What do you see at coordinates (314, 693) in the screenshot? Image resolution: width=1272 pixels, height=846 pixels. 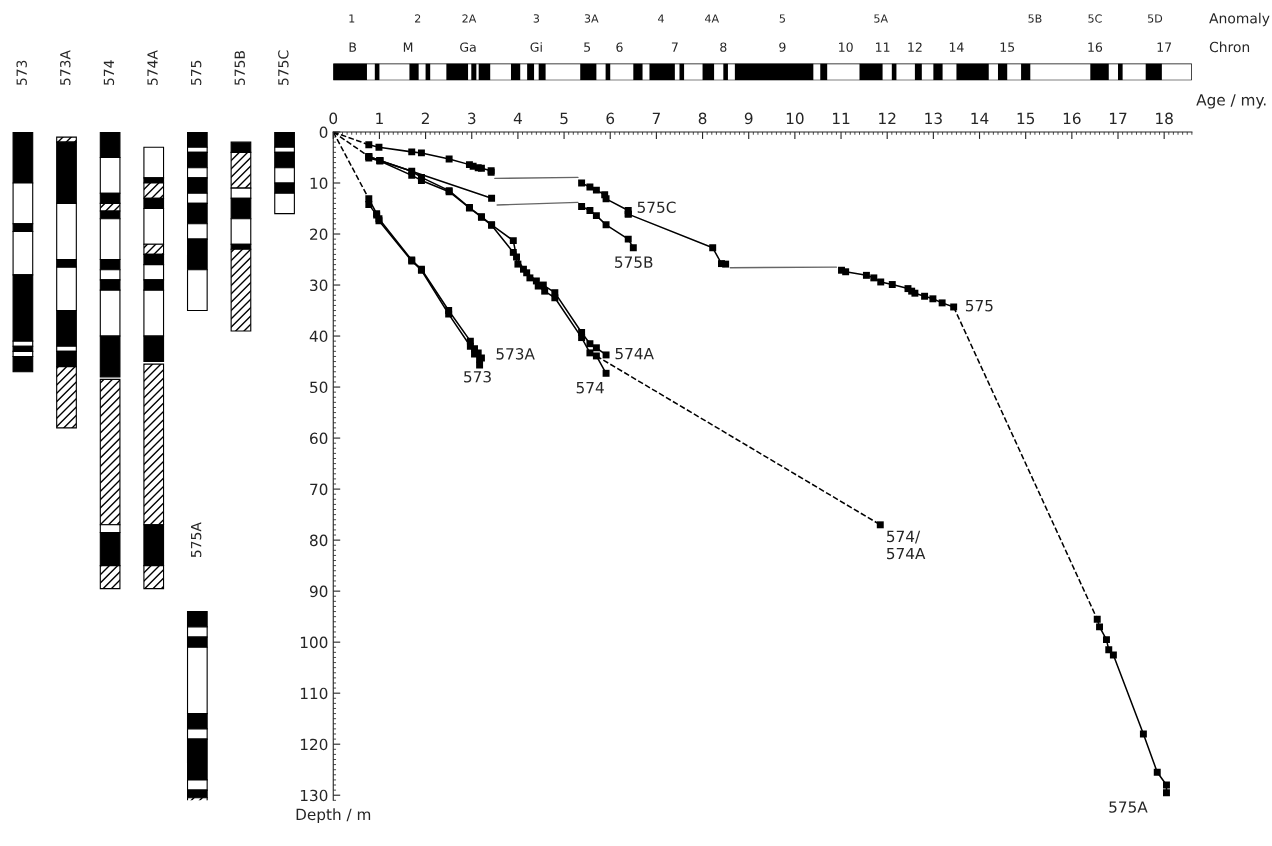 I see `y-tick-label: 110` at bounding box center [314, 693].